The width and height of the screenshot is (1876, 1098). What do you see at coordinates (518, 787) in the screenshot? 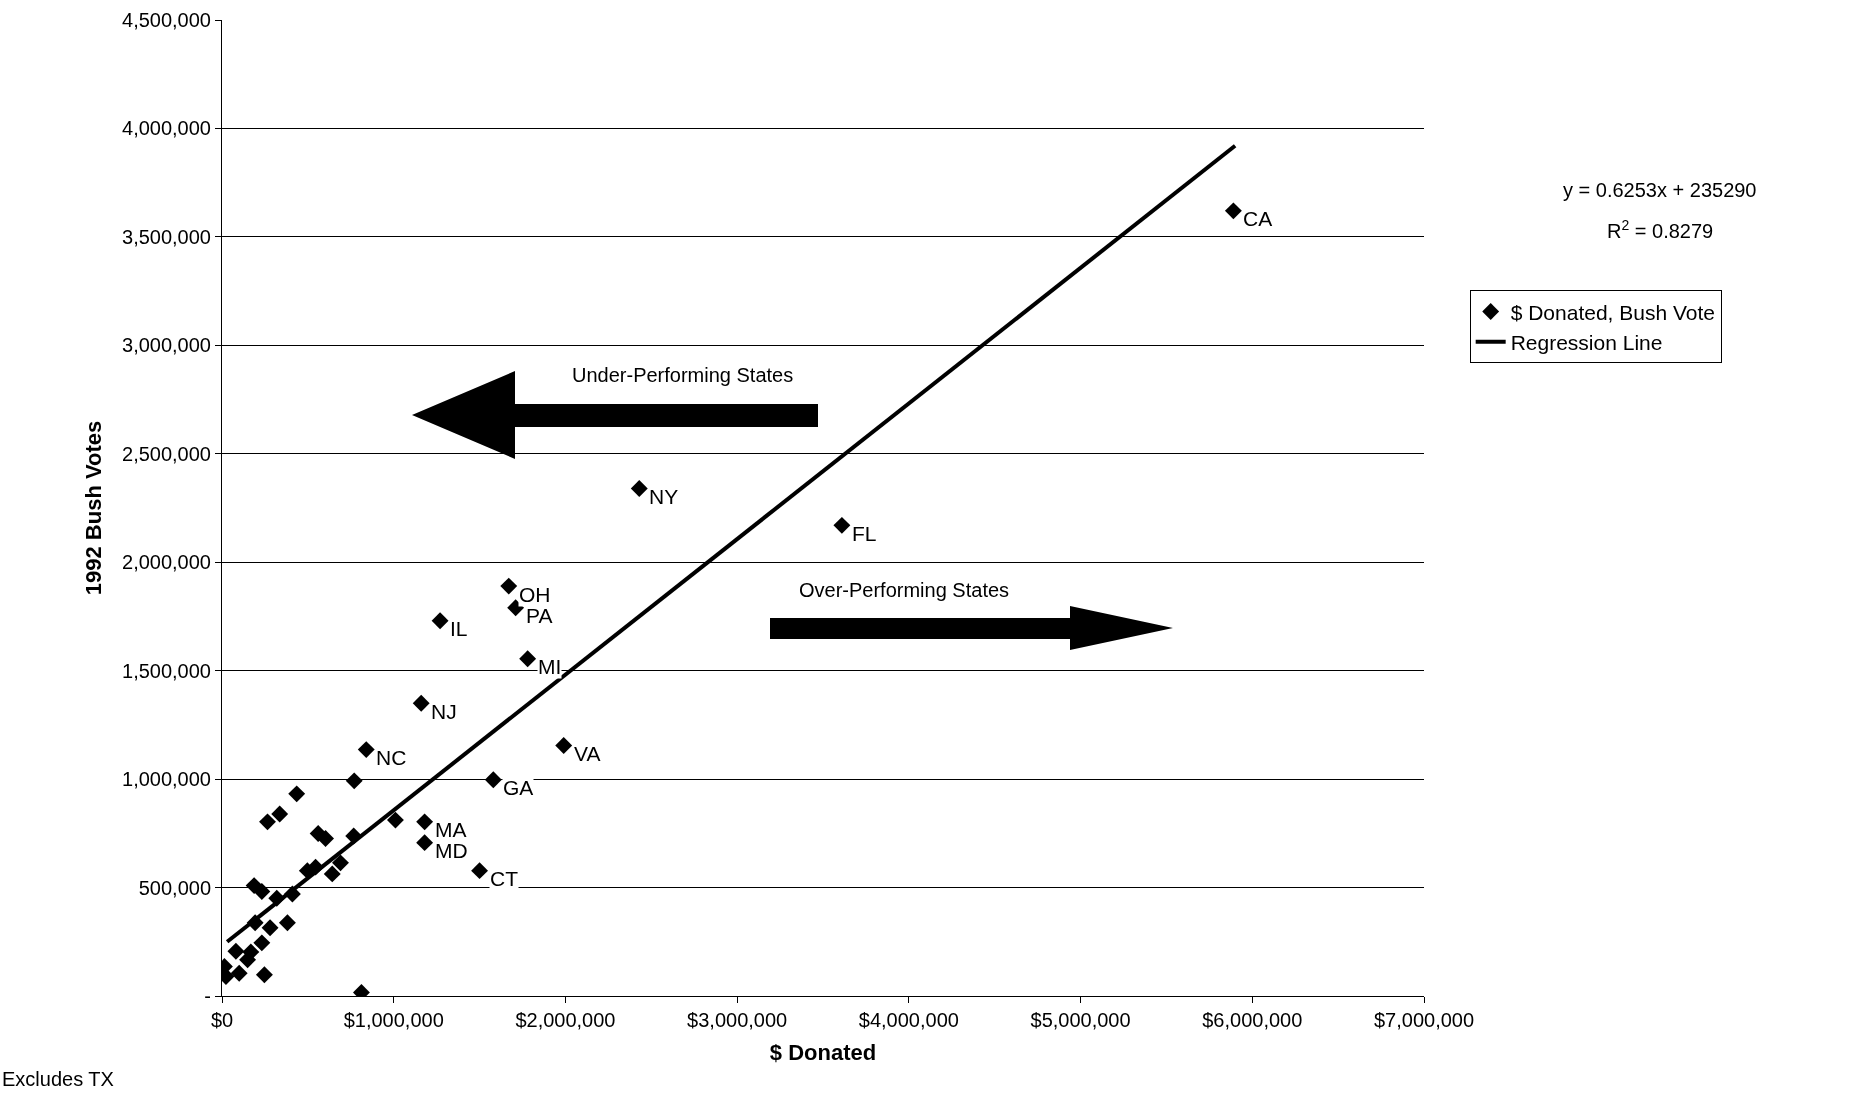
I see `annotation: GA` at bounding box center [518, 787].